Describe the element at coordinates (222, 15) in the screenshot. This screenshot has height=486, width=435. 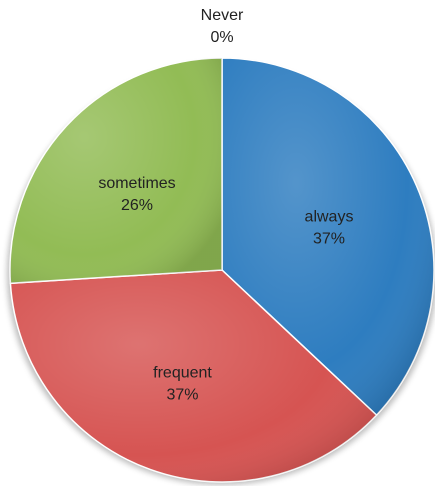
I see `pie-label-category: Never` at that location.